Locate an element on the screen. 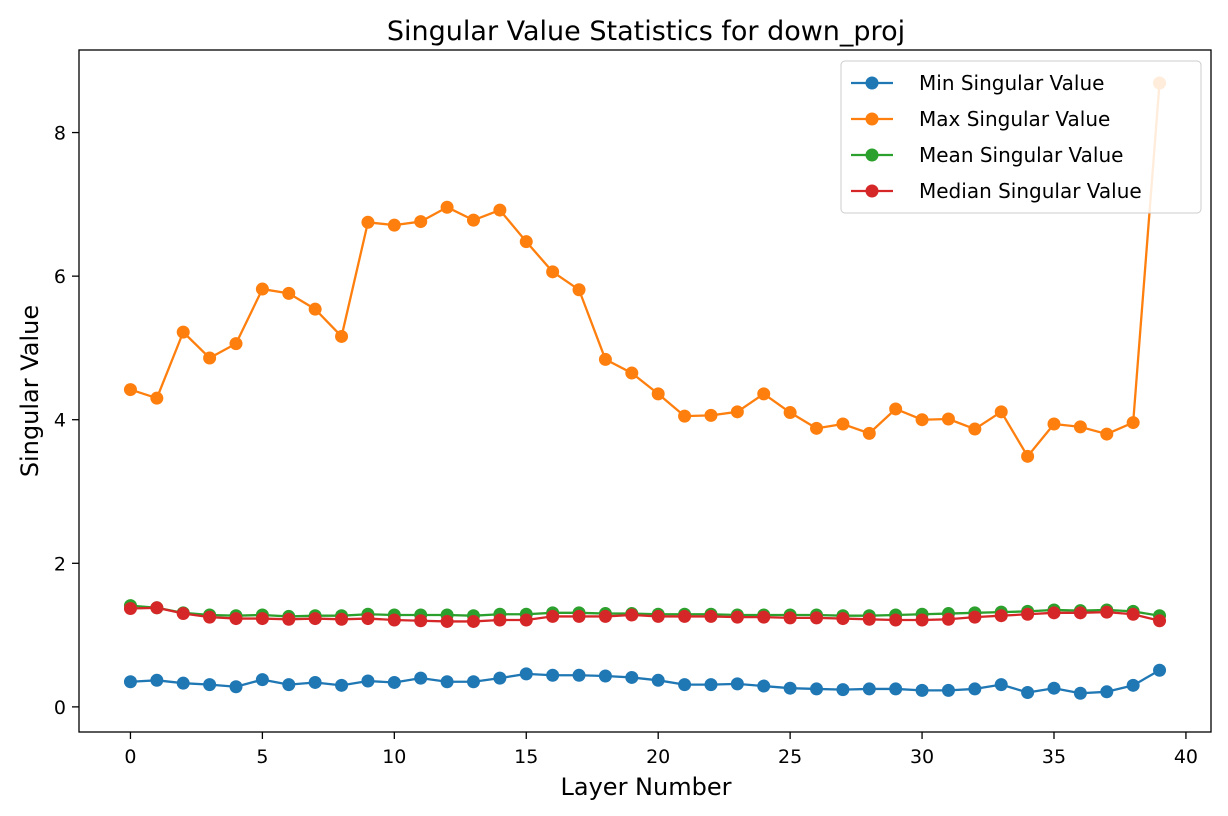 This screenshot has height=816, width=1228. y-axis-ticks: 0 2 4 6 8 is located at coordinates (66, 421).